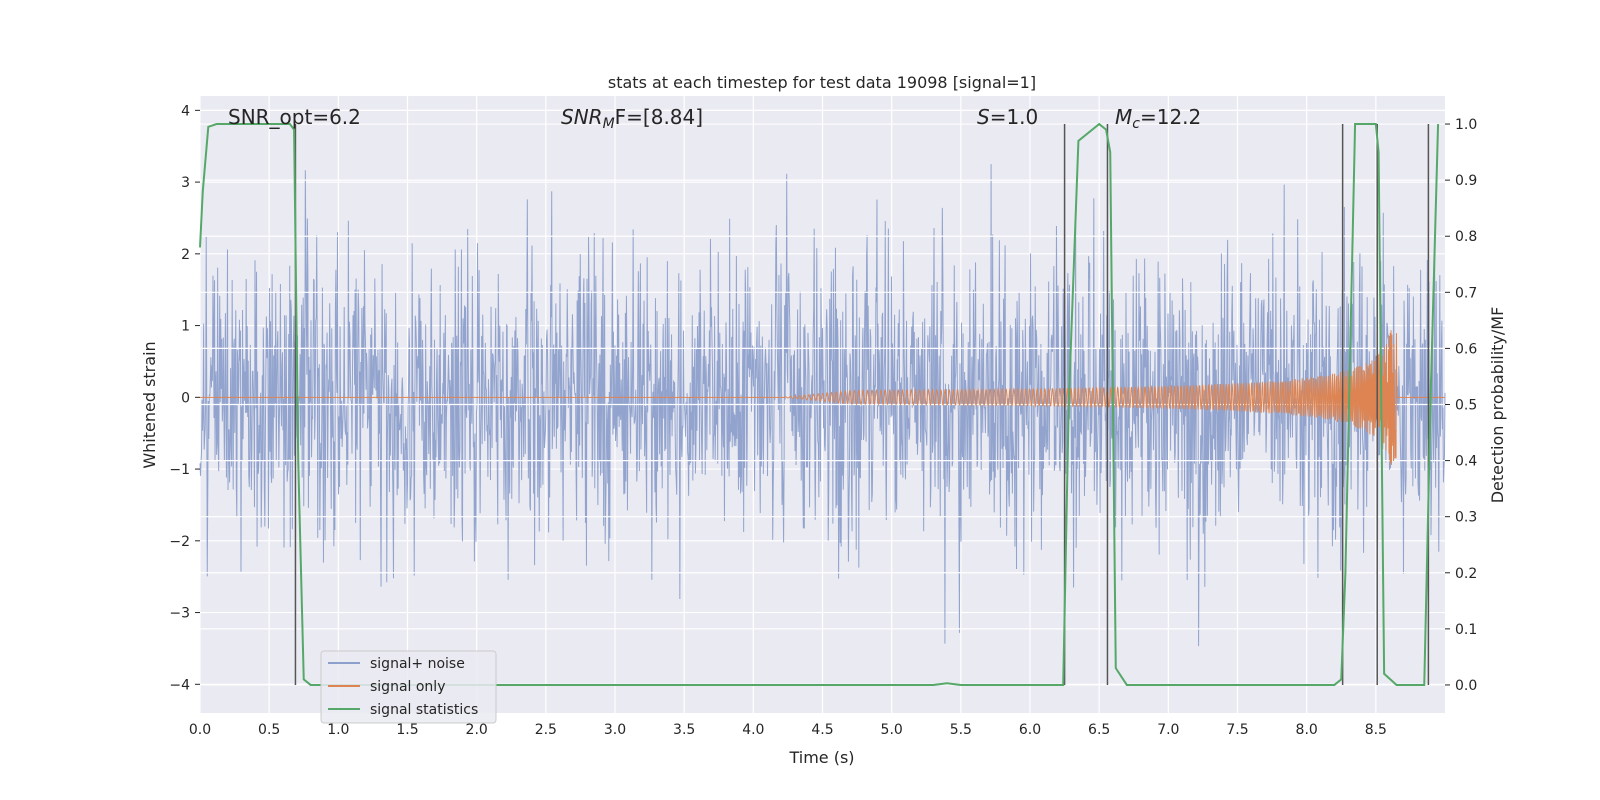 The image size is (1600, 800). What do you see at coordinates (1466, 406) in the screenshot?
I see `y2-tick-label-5: 0.5` at bounding box center [1466, 406].